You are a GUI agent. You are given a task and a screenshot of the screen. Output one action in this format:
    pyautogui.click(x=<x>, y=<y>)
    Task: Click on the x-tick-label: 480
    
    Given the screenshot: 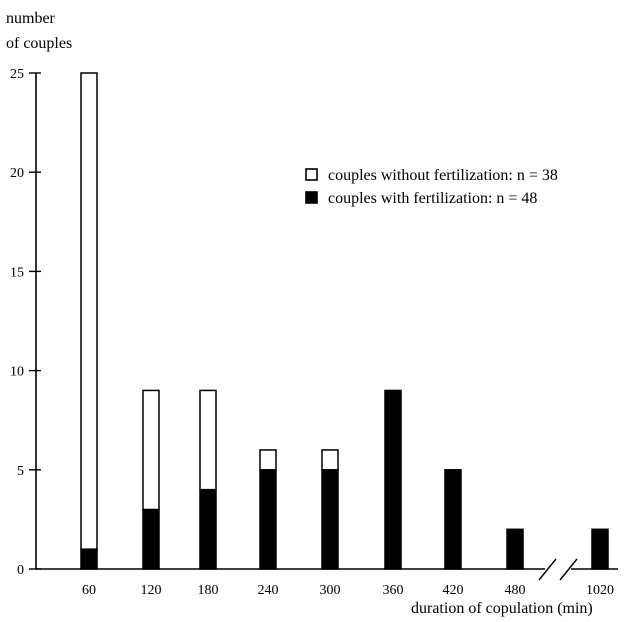 What is the action you would take?
    pyautogui.click(x=515, y=590)
    